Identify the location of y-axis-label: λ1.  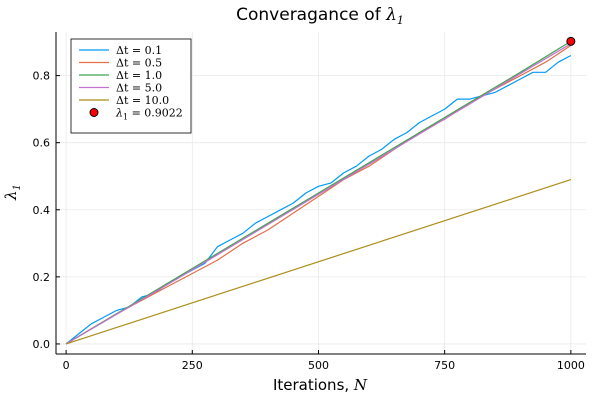
(12, 192).